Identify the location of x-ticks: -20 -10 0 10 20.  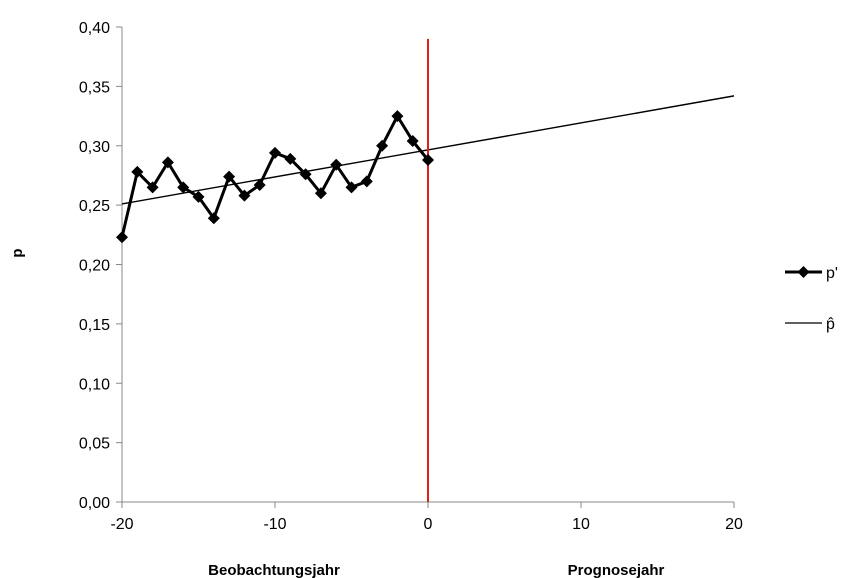
(426, 517).